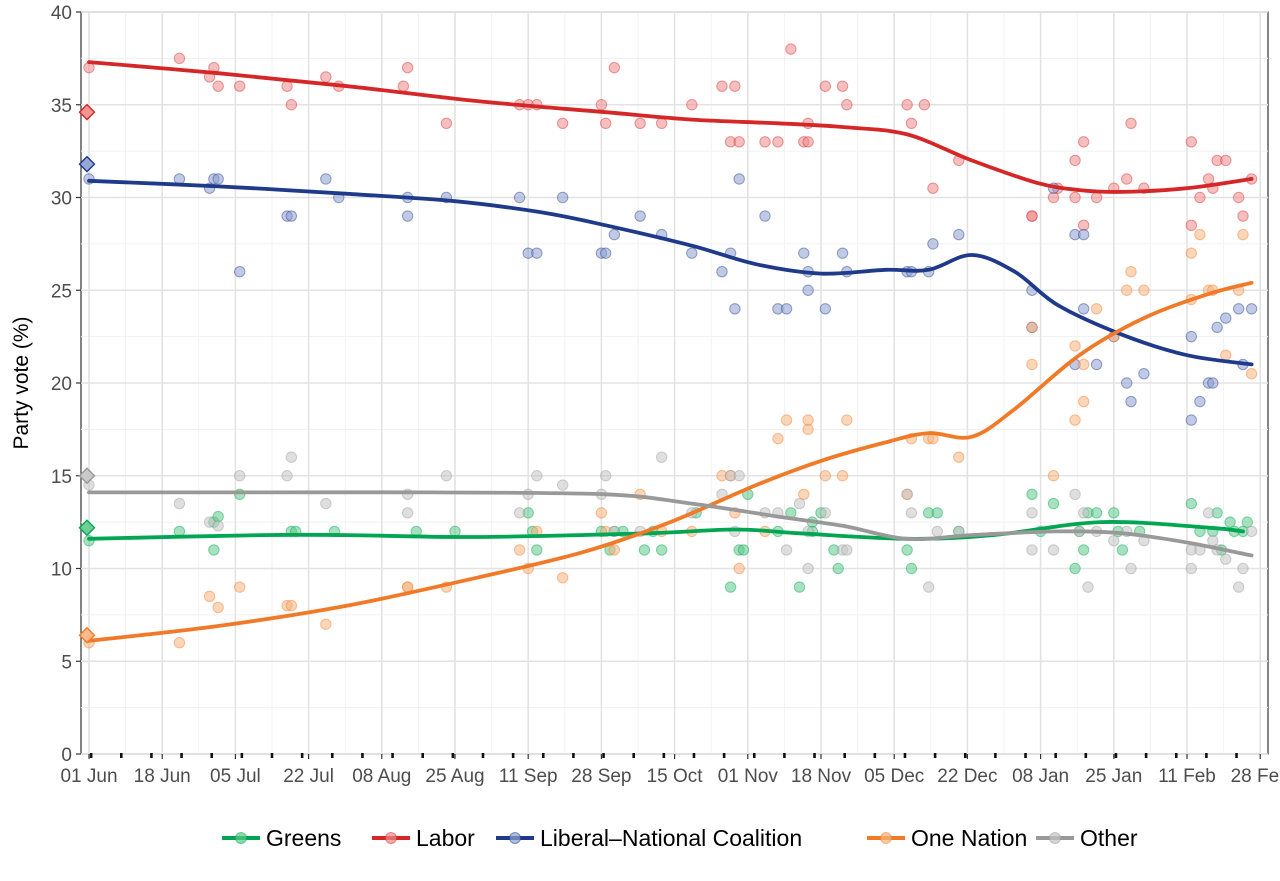  What do you see at coordinates (1109, 838) in the screenshot?
I see `legend-label: Other` at bounding box center [1109, 838].